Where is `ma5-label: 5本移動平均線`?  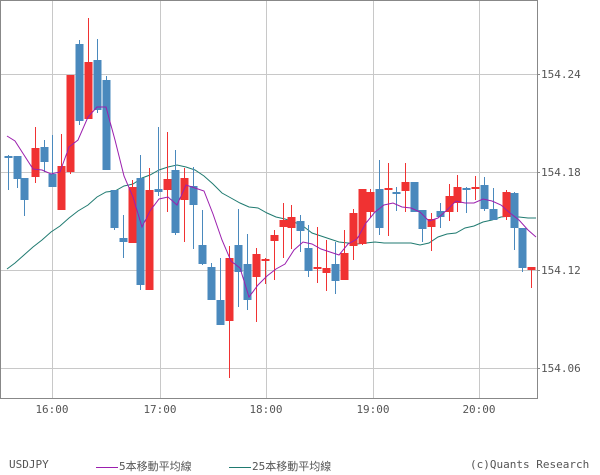
ma5-label: 5本移動平均線 is located at coordinates (155, 466).